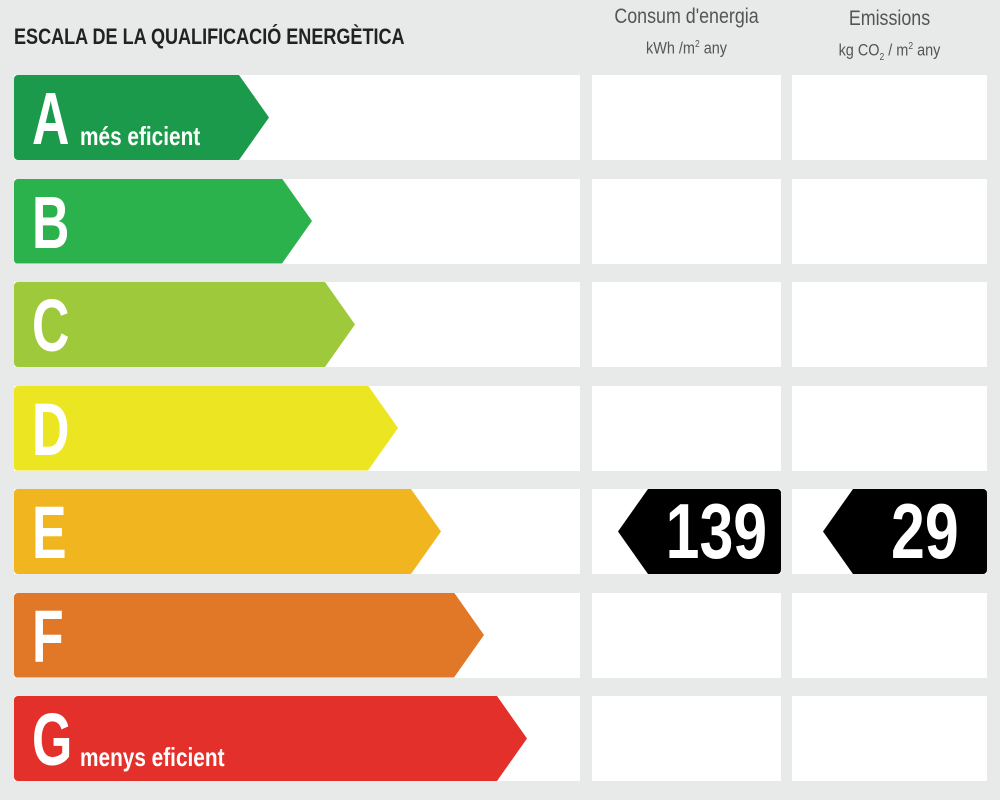 This screenshot has width=1000, height=800. What do you see at coordinates (686, 48) in the screenshot?
I see `energy-unit: kWh /m2 any` at bounding box center [686, 48].